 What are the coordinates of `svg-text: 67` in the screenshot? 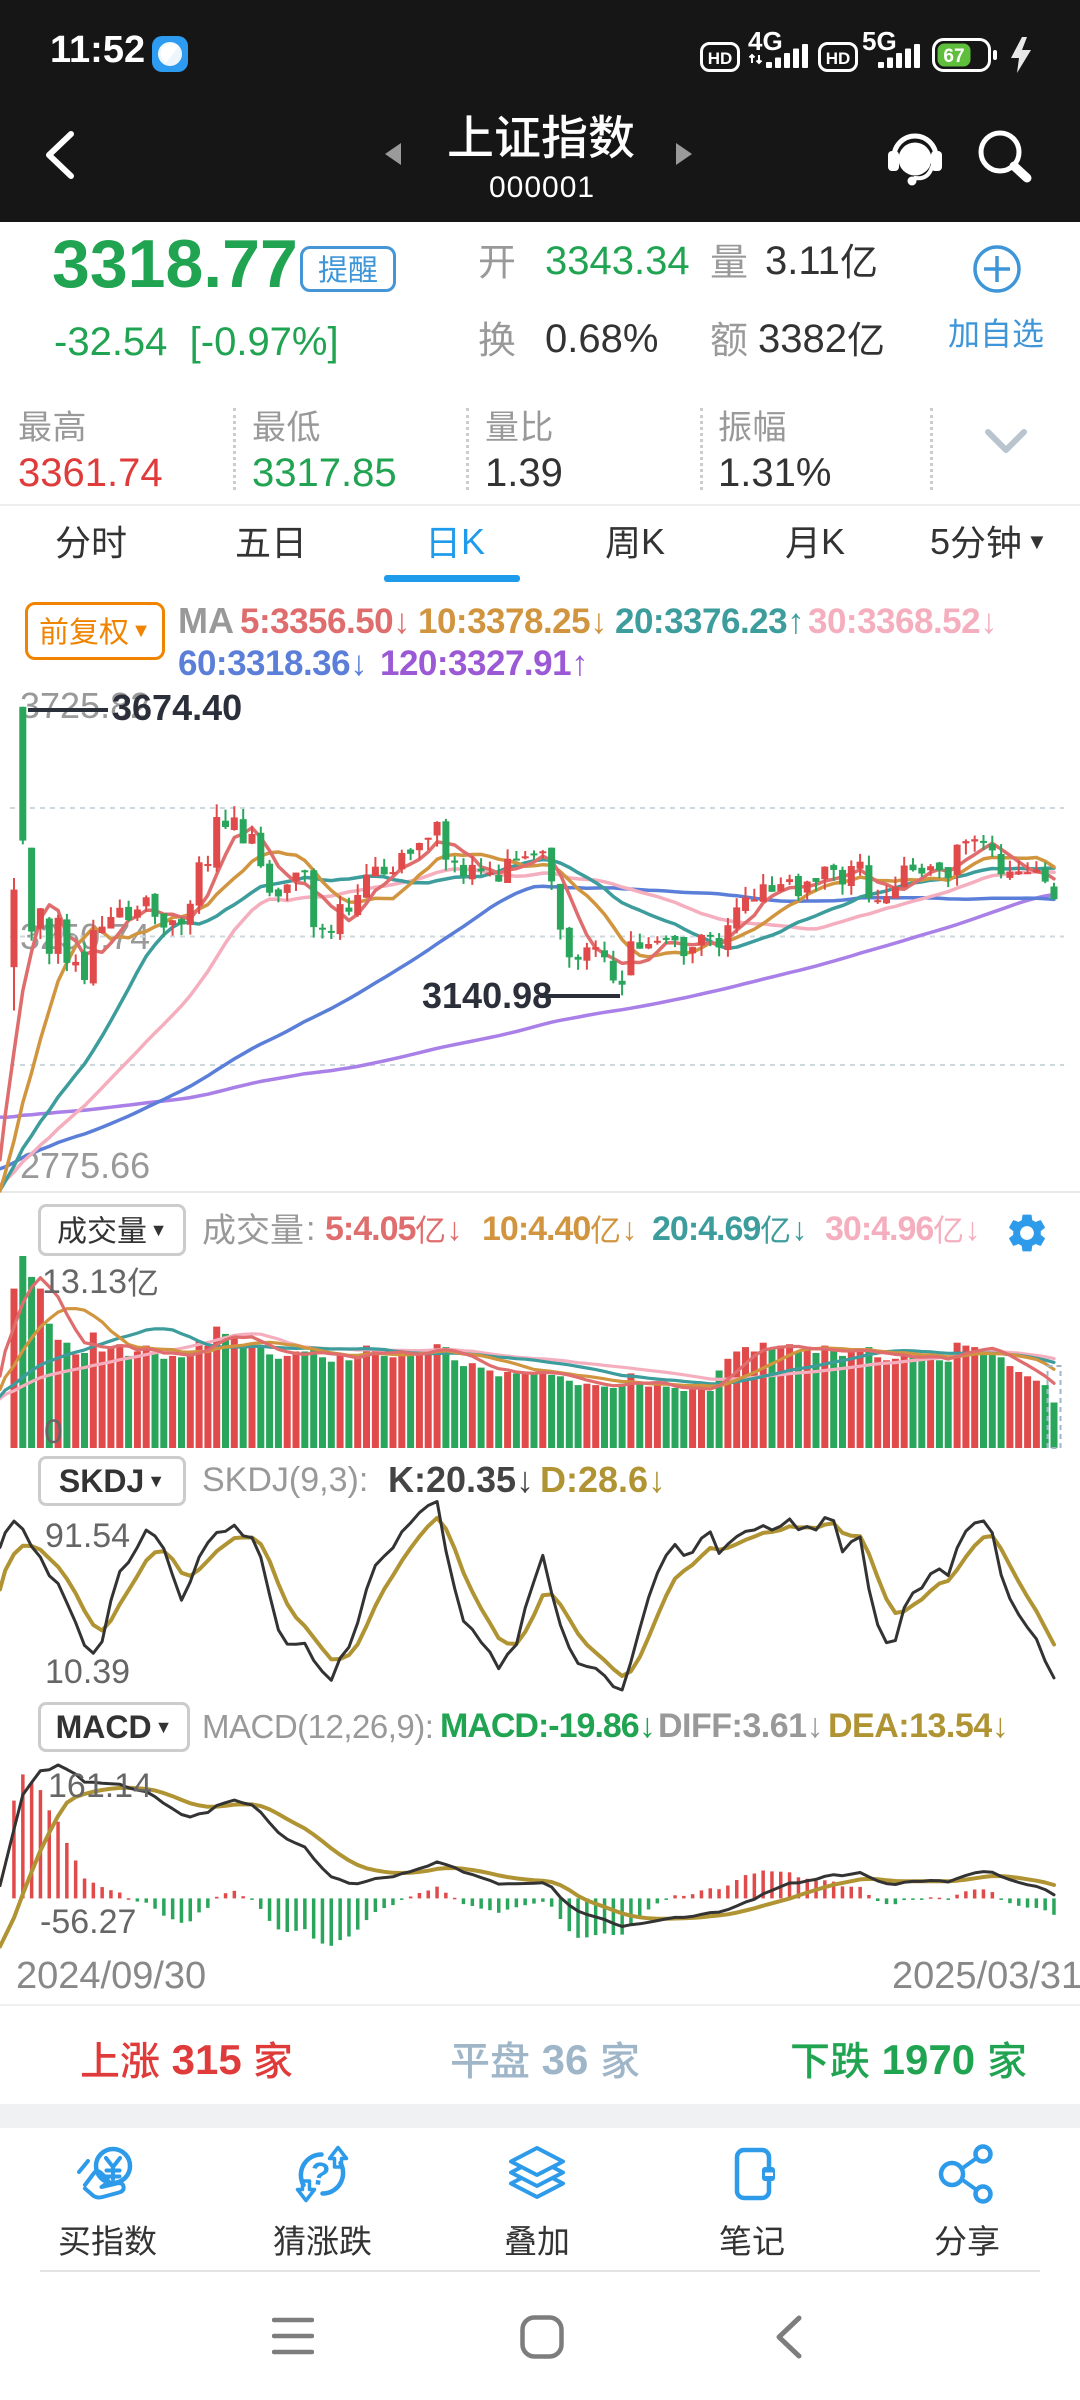 It's located at (953, 56).